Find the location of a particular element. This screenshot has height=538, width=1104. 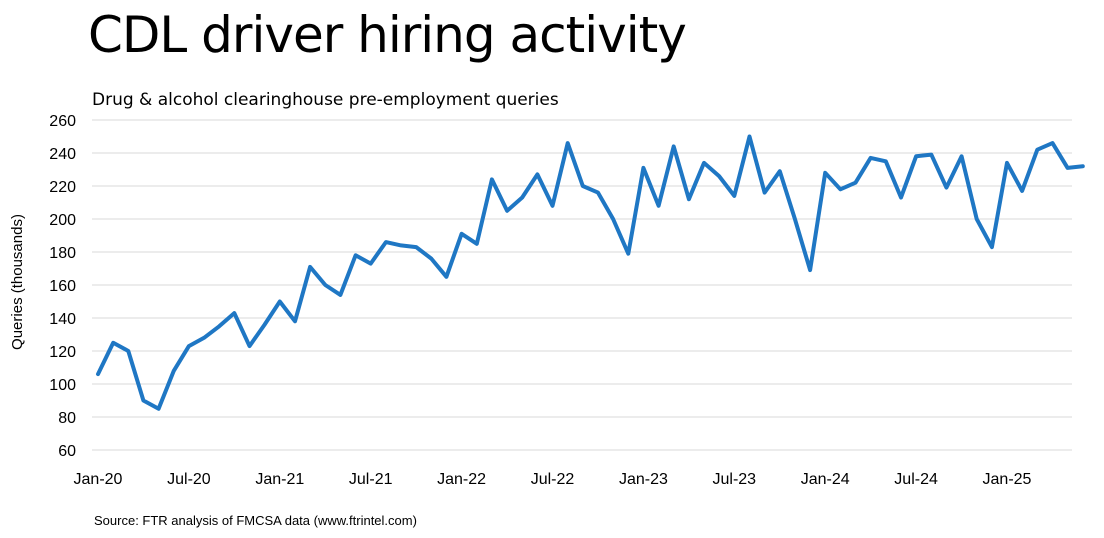

x-tick-label: Jul-21 is located at coordinates (371, 479).